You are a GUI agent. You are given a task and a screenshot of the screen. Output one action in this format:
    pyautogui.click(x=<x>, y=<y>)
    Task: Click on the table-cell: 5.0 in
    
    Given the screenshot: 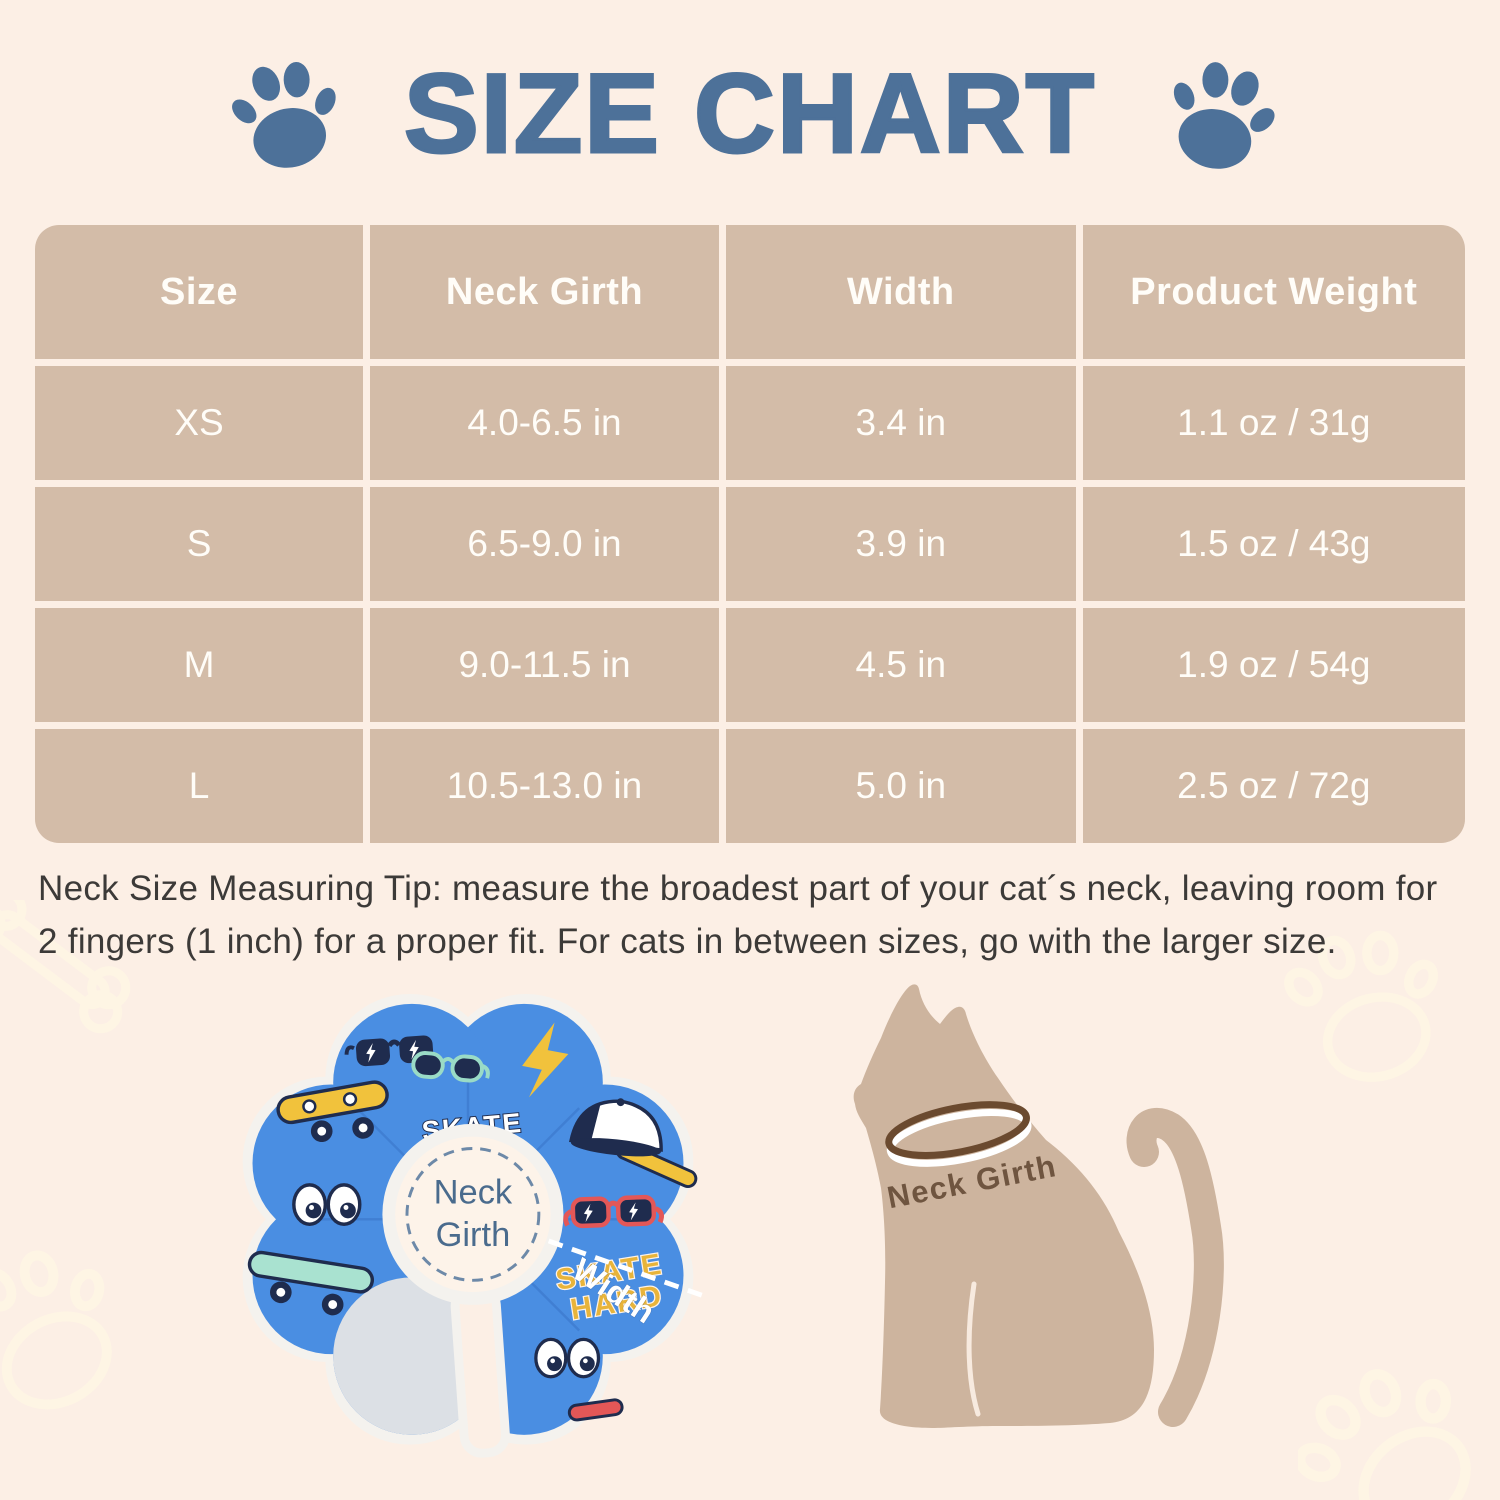 What is the action you would take?
    pyautogui.click(x=900, y=786)
    